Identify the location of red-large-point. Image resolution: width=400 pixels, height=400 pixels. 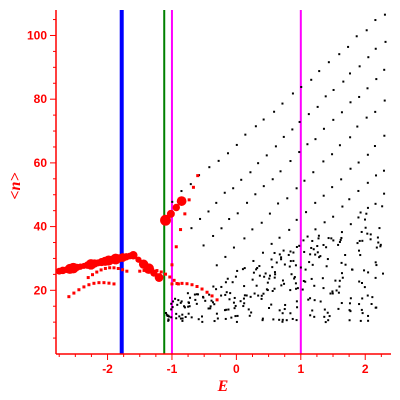
(176, 207).